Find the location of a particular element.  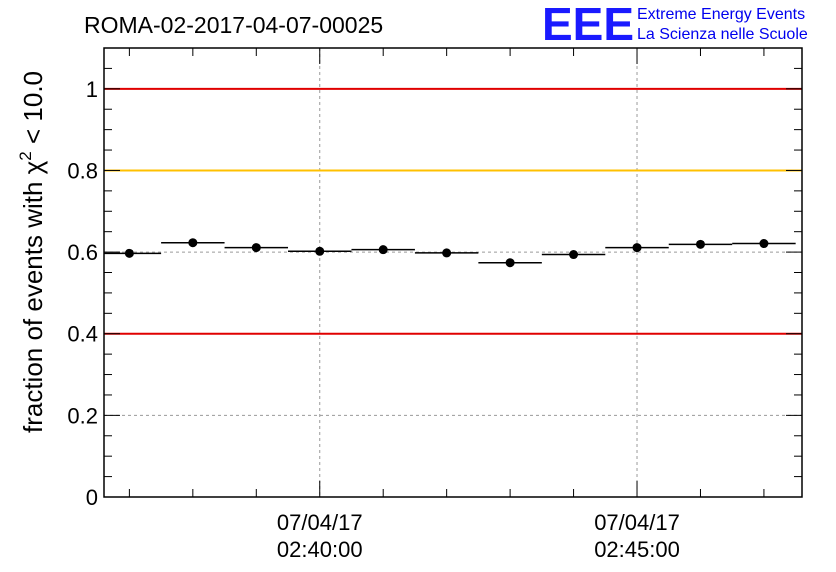

y-tick-label-4: 0.8 is located at coordinates (82, 170).